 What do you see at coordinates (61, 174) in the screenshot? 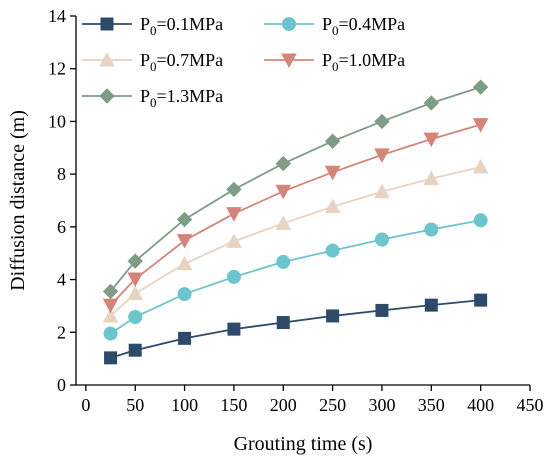
I see `y-tick-label: 8` at bounding box center [61, 174].